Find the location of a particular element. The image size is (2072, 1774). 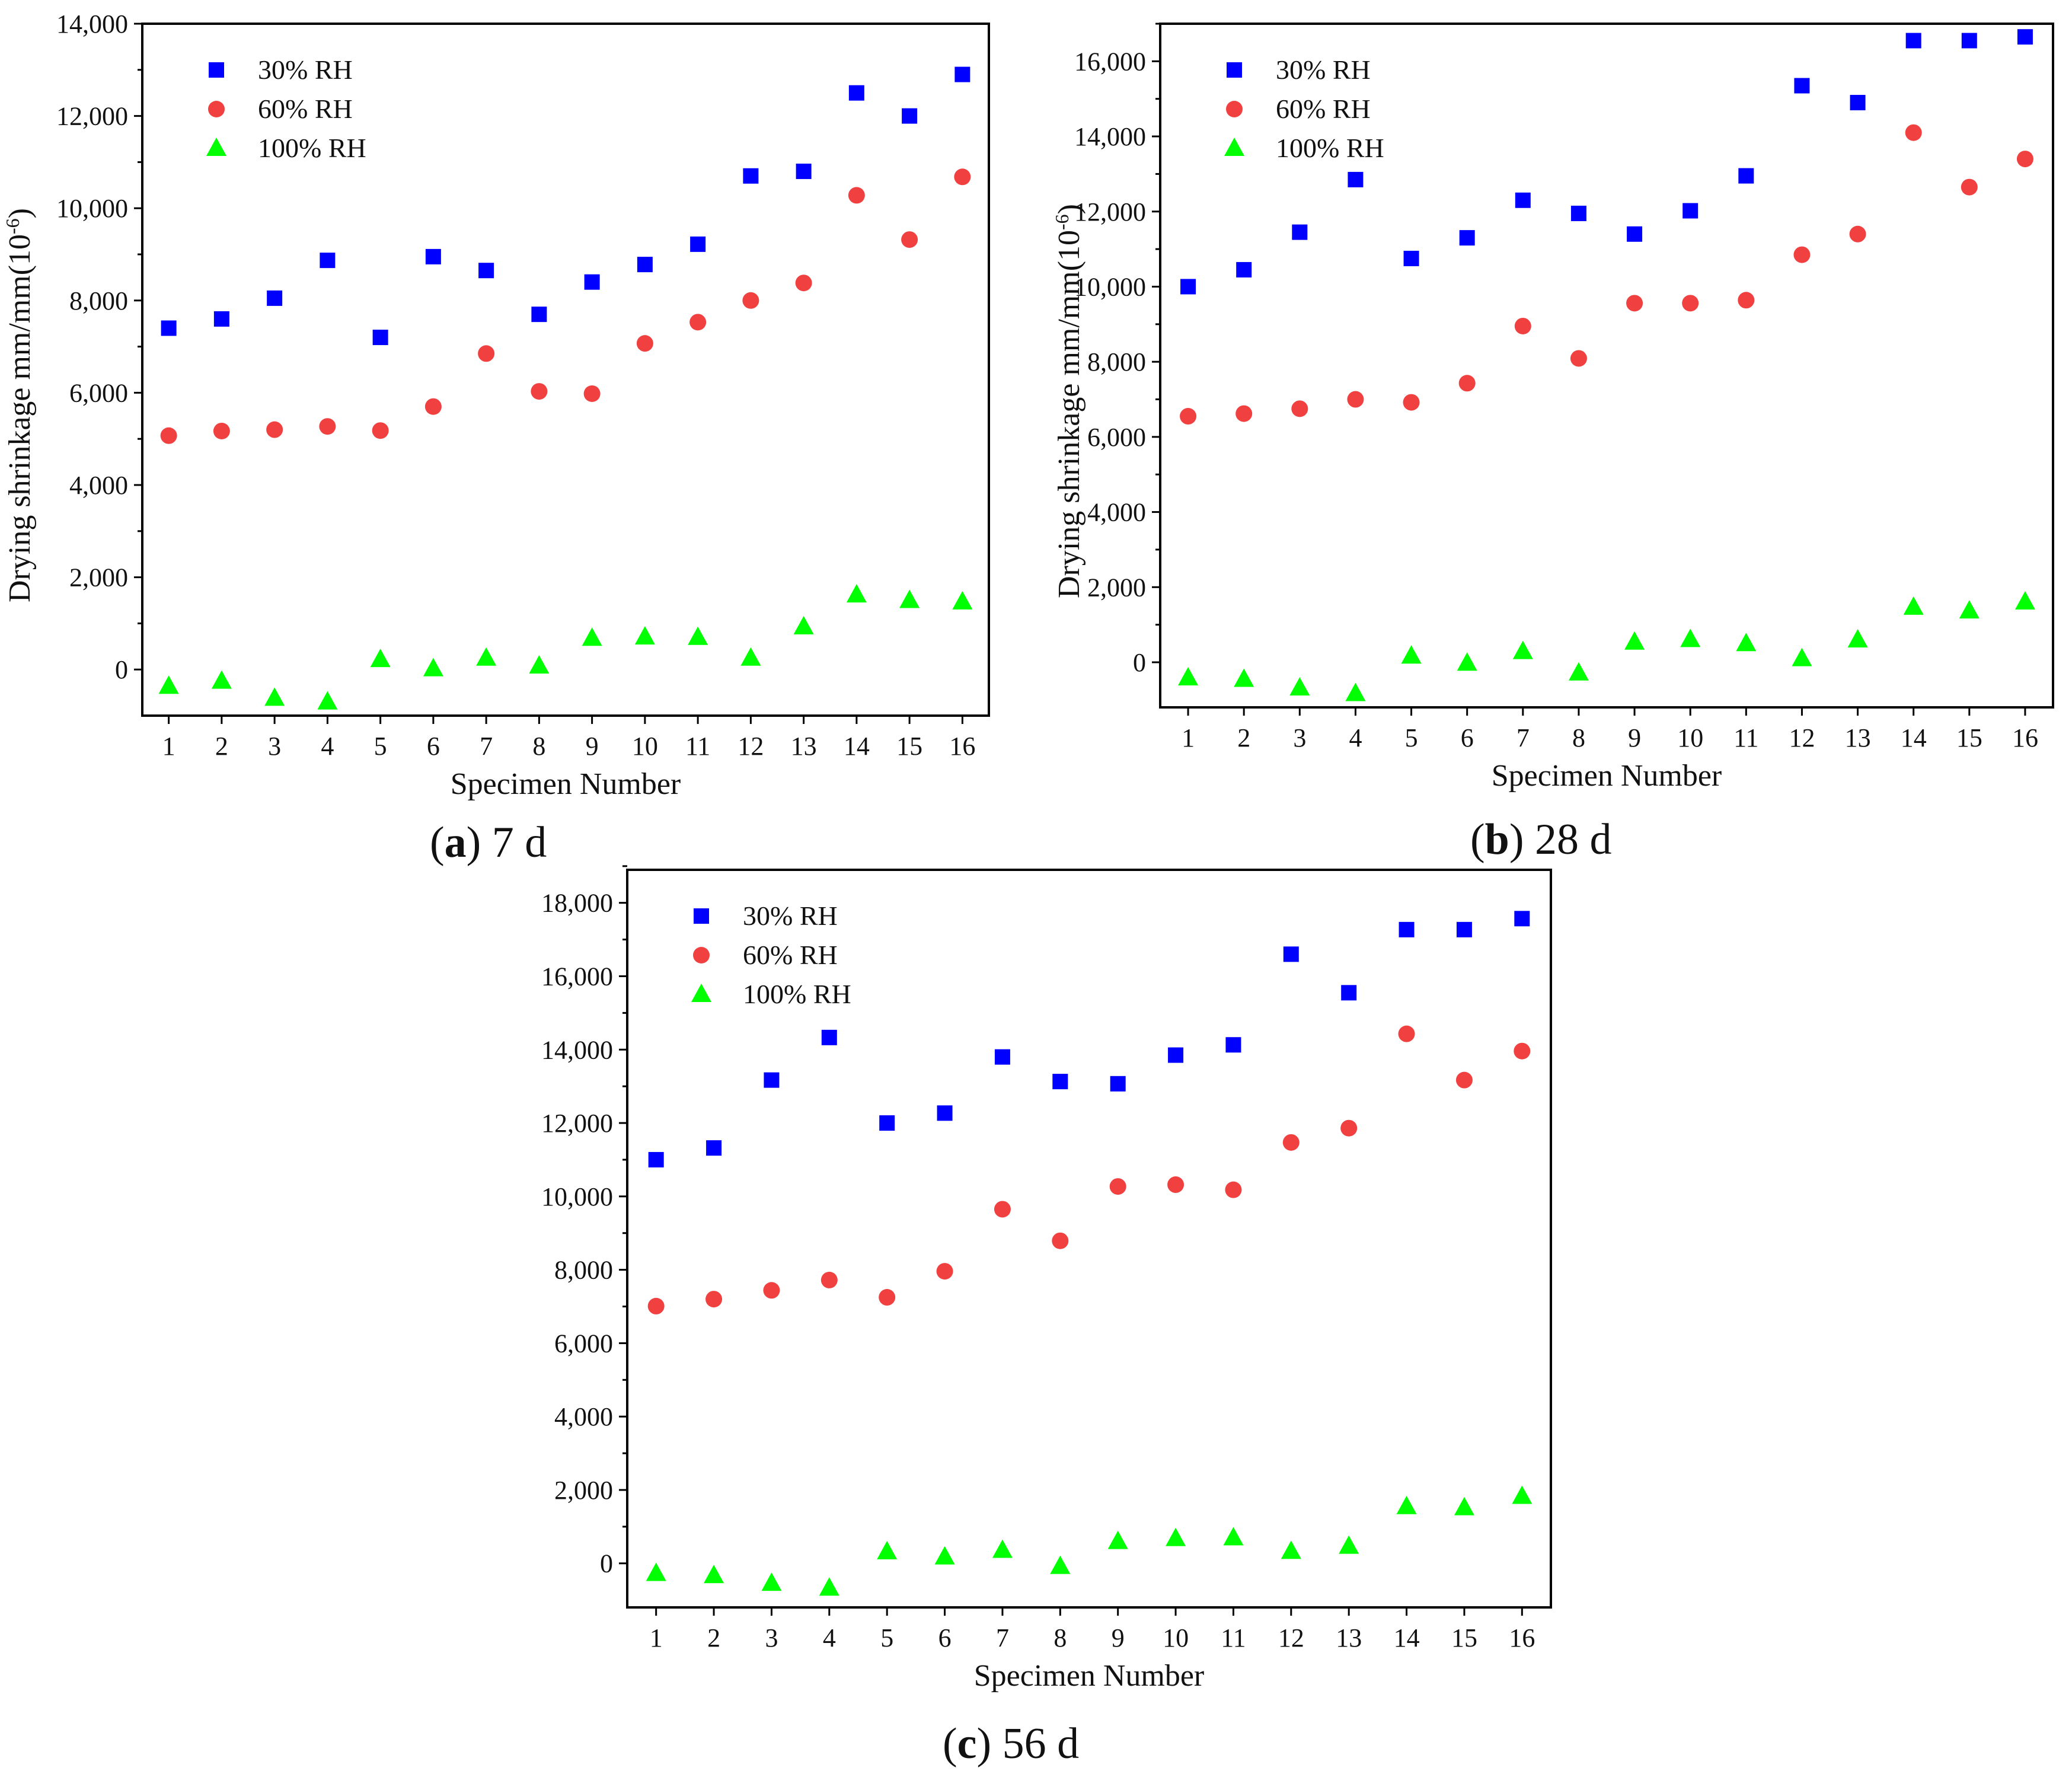

x-tick-label: 9 is located at coordinates (1634, 737).